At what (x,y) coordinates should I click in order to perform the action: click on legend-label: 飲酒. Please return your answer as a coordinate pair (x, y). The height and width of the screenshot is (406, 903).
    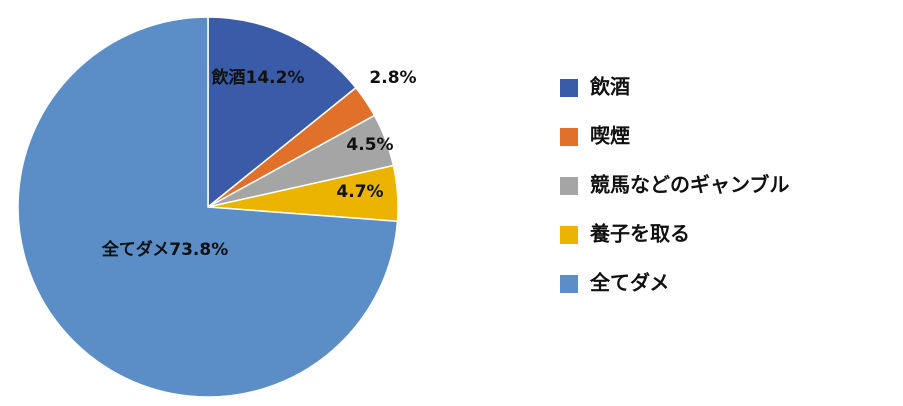
    Looking at the image, I should click on (609, 87).